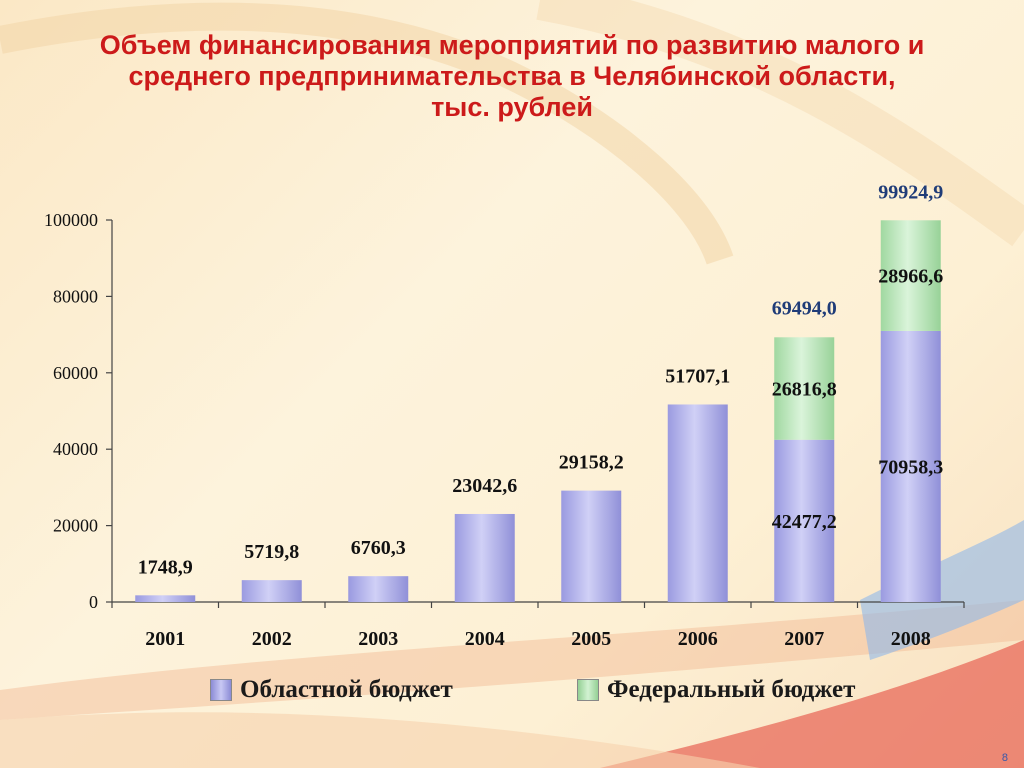 This screenshot has height=768, width=1024. Describe the element at coordinates (591, 463) in the screenshot. I see `data-label-regional: 29158,2` at that location.